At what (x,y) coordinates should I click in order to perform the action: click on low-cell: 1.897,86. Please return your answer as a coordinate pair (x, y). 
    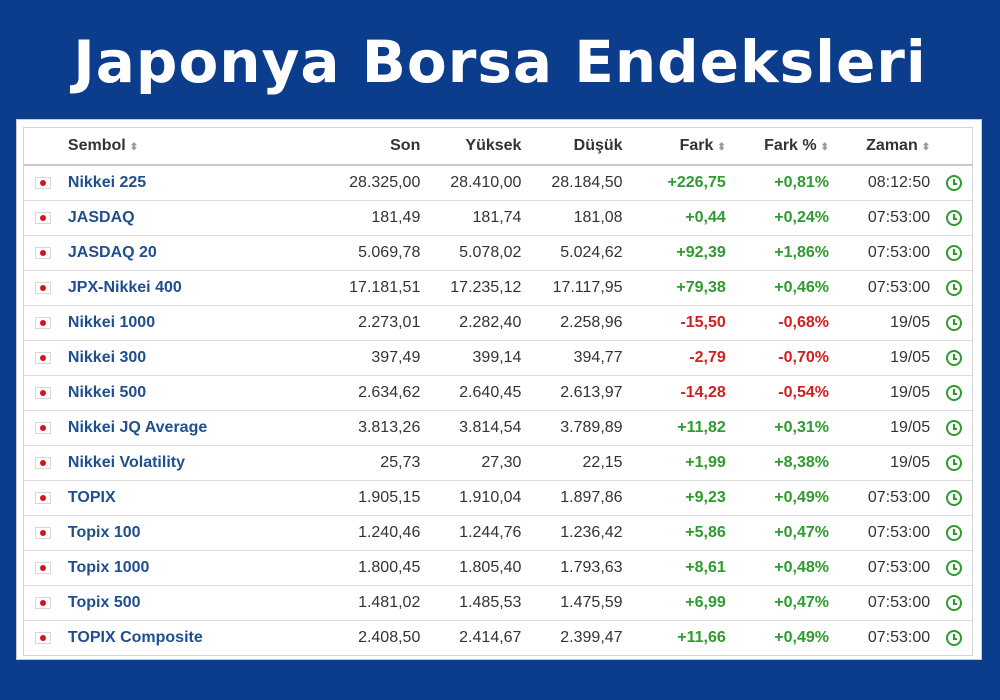
    Looking at the image, I should click on (578, 498).